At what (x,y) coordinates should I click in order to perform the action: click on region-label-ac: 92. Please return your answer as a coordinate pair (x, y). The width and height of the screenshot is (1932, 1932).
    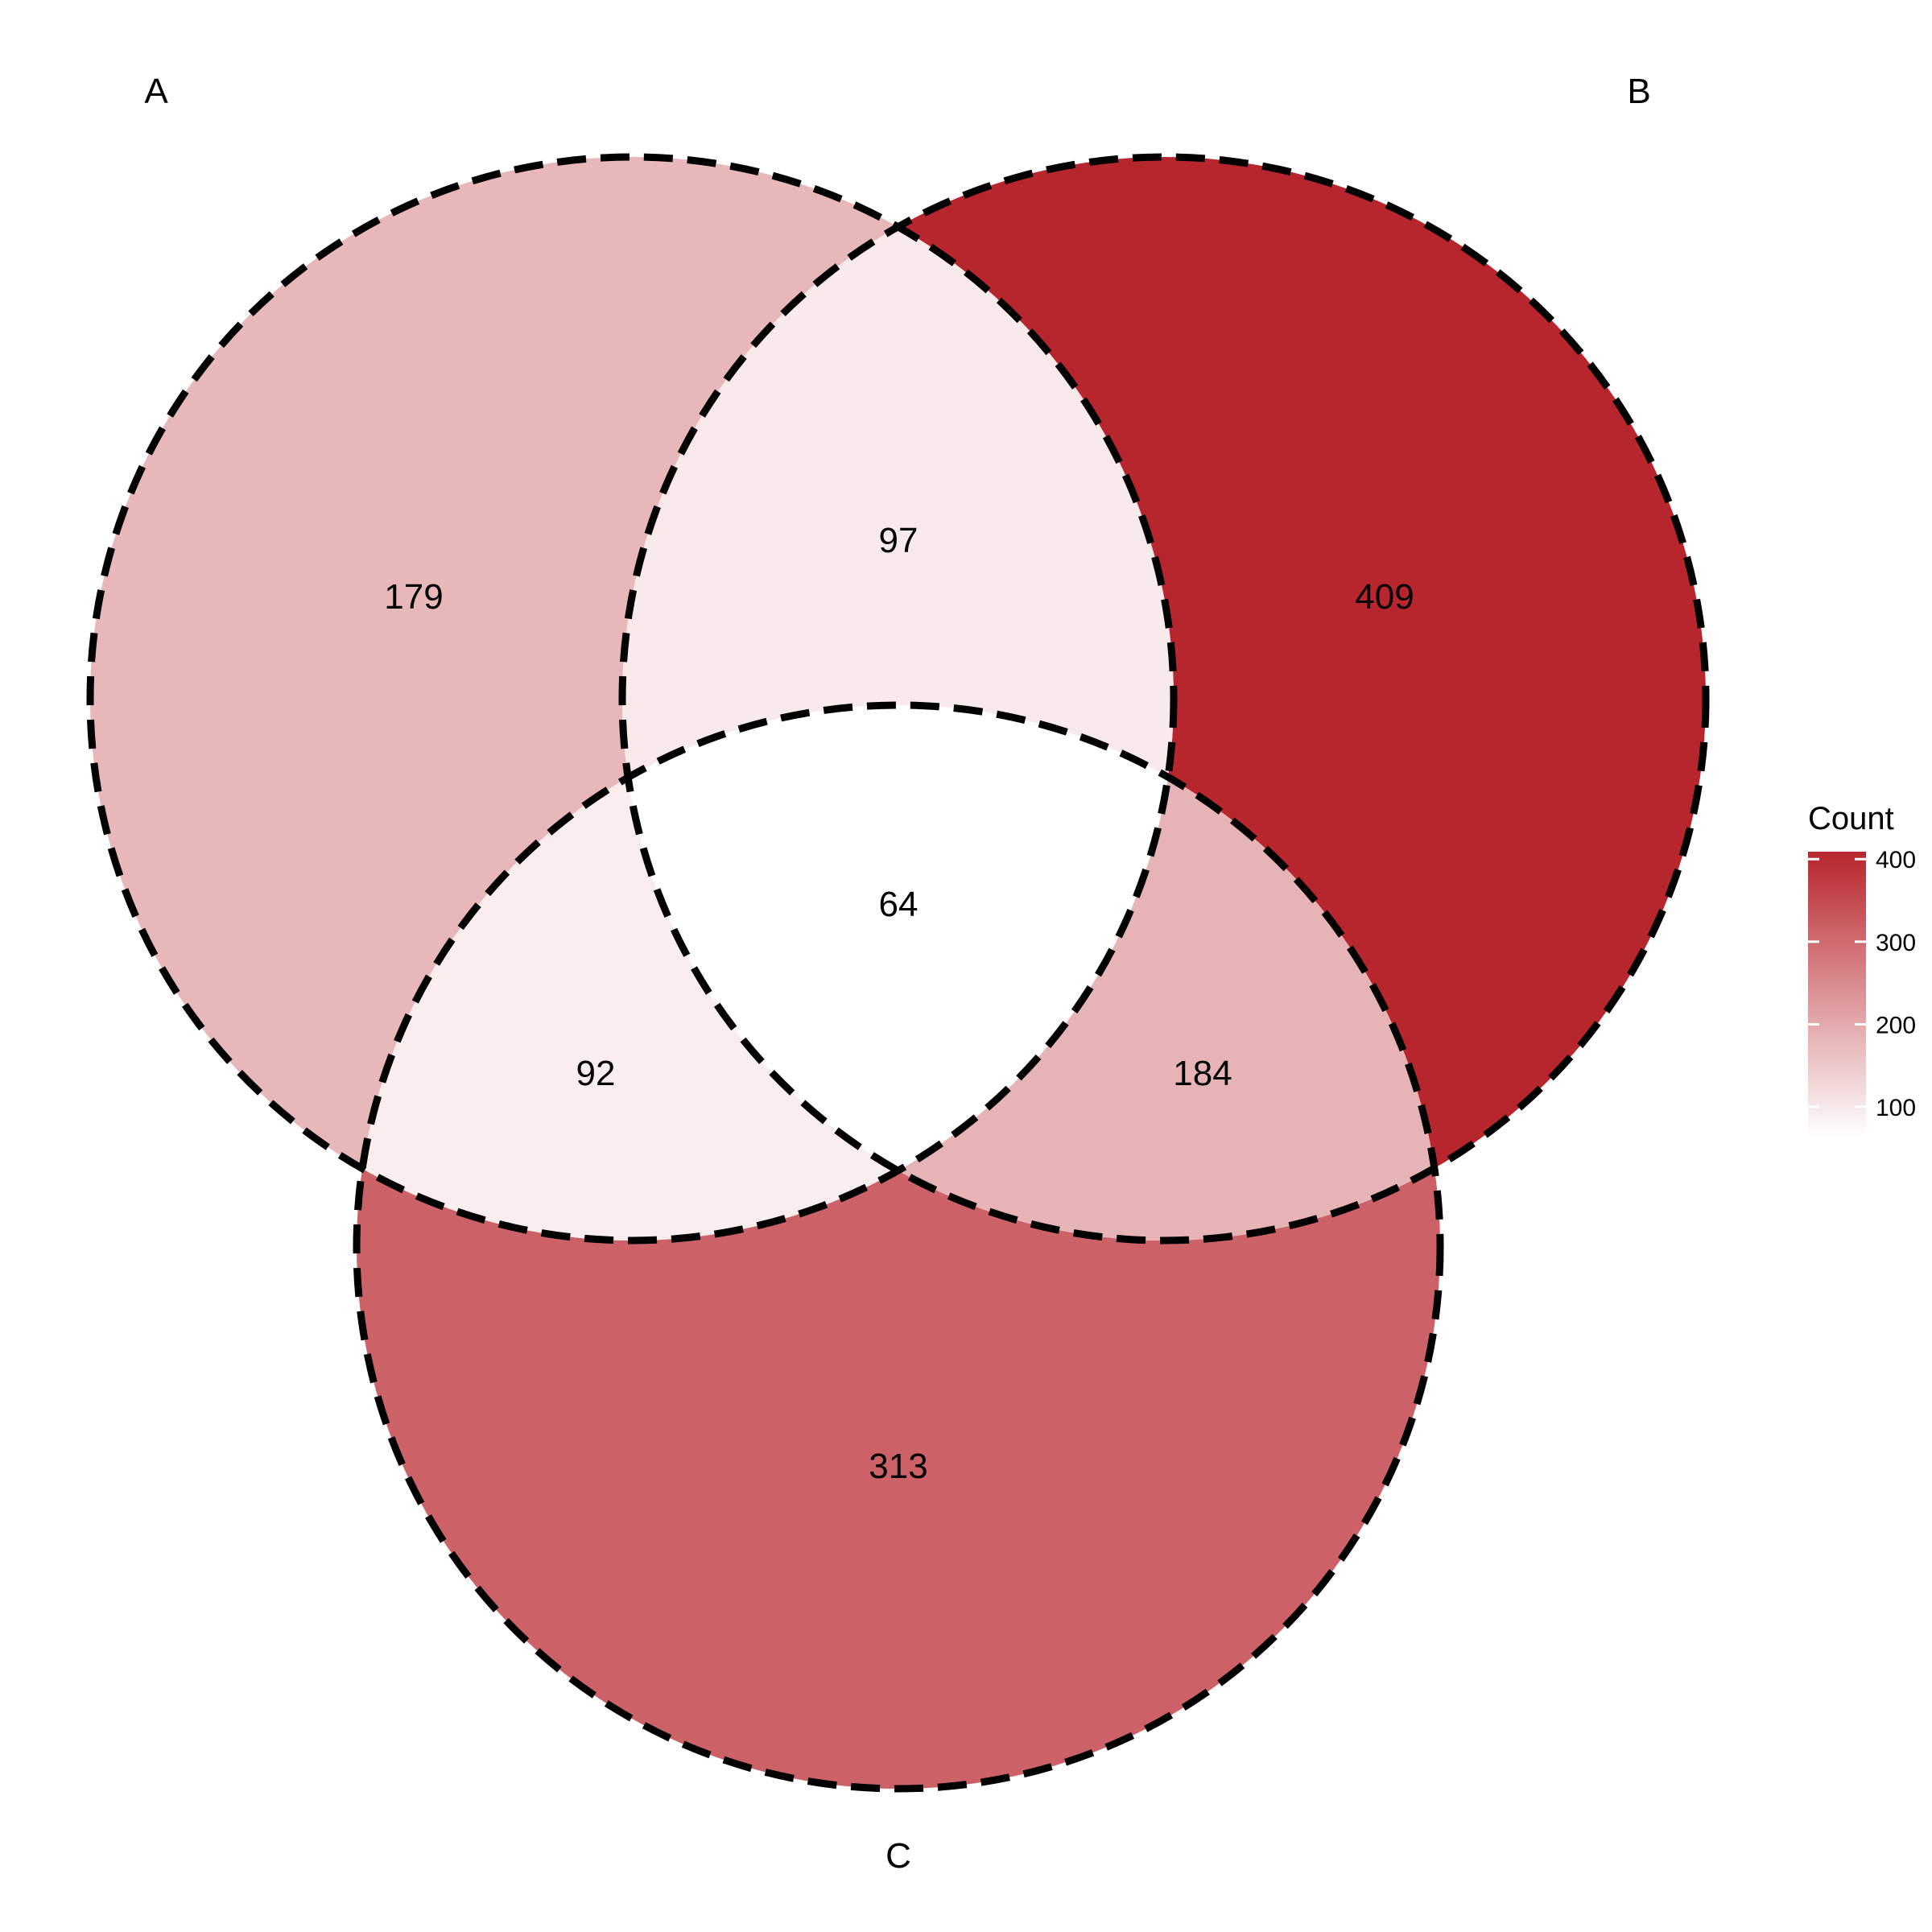
    Looking at the image, I should click on (596, 1073).